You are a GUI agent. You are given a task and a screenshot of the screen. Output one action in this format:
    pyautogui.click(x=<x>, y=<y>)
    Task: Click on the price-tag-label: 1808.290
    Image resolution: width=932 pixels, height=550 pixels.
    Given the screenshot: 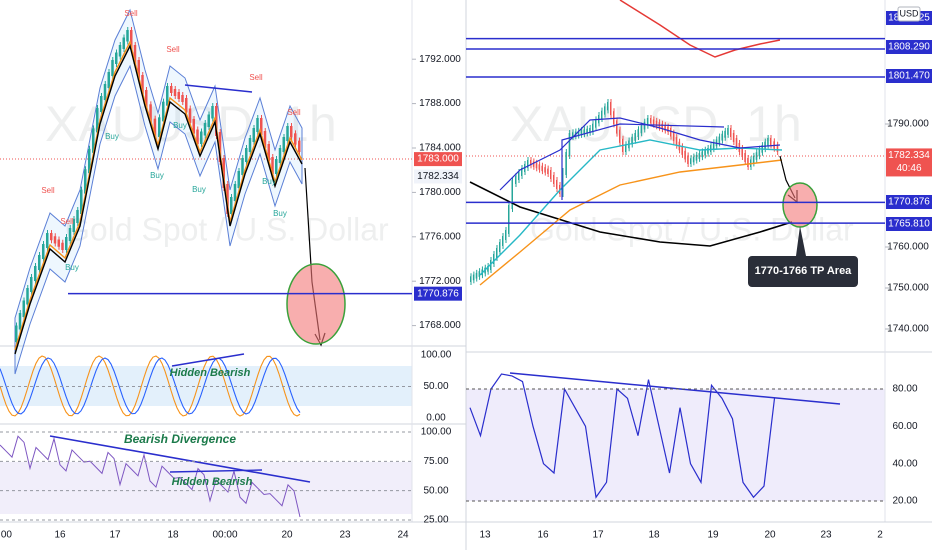 What is the action you would take?
    pyautogui.click(x=909, y=47)
    